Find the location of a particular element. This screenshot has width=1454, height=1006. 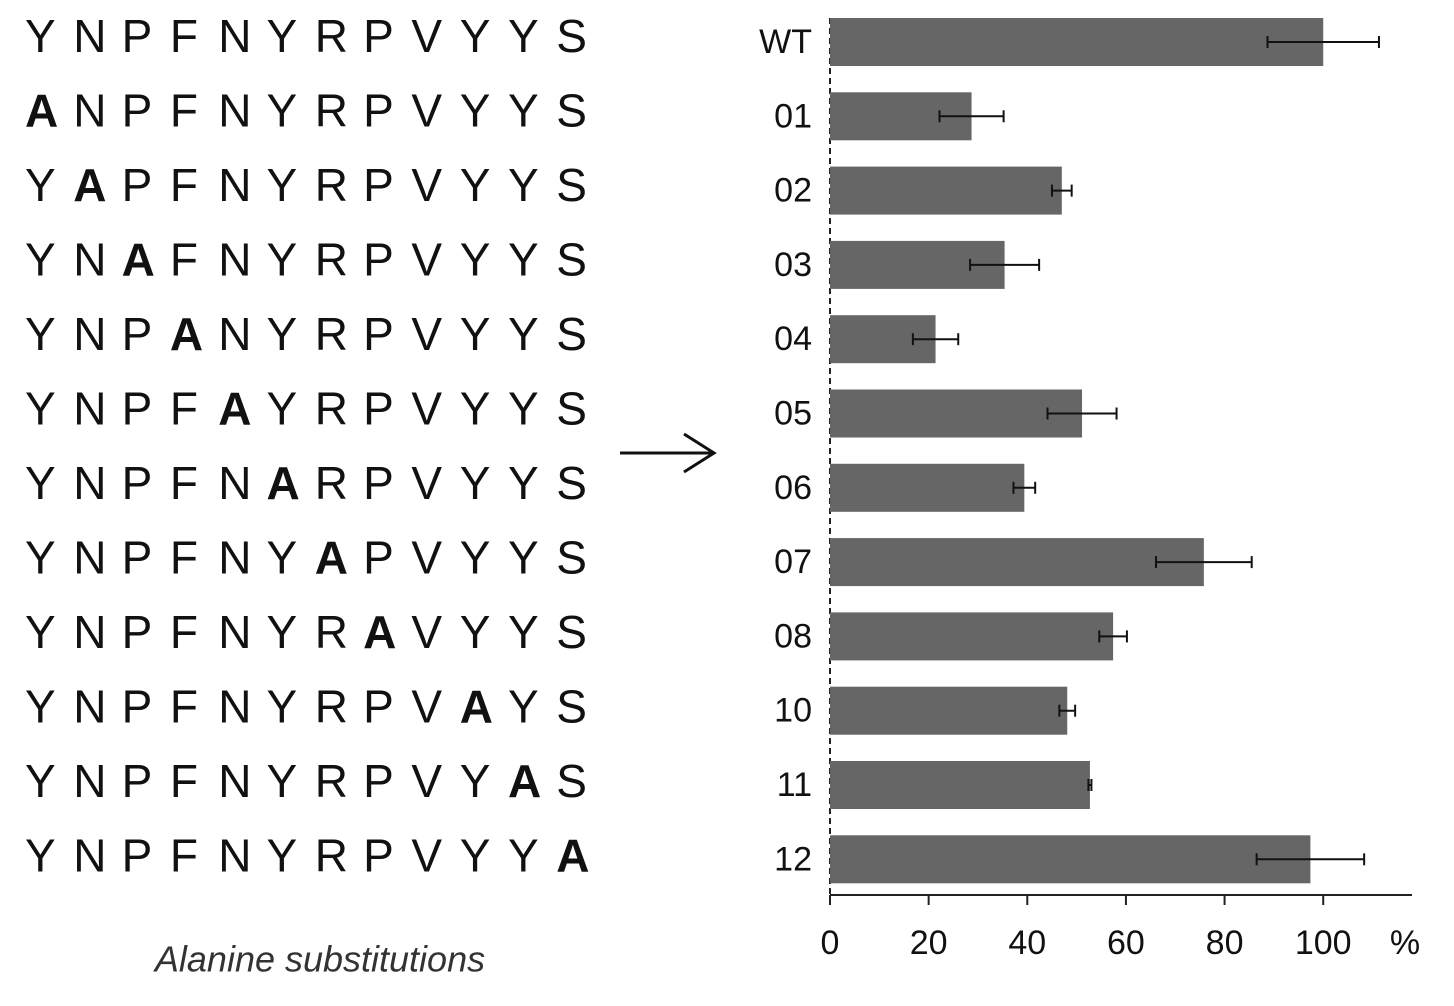

x-tick-label: 20 is located at coordinates (929, 943).